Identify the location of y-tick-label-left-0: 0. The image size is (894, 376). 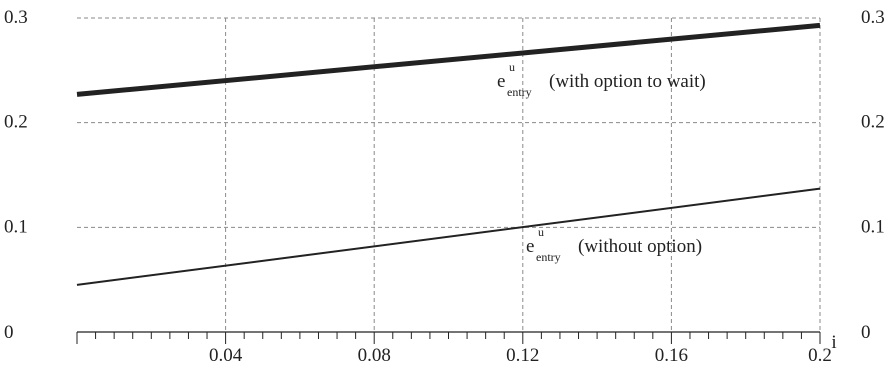
(9, 332).